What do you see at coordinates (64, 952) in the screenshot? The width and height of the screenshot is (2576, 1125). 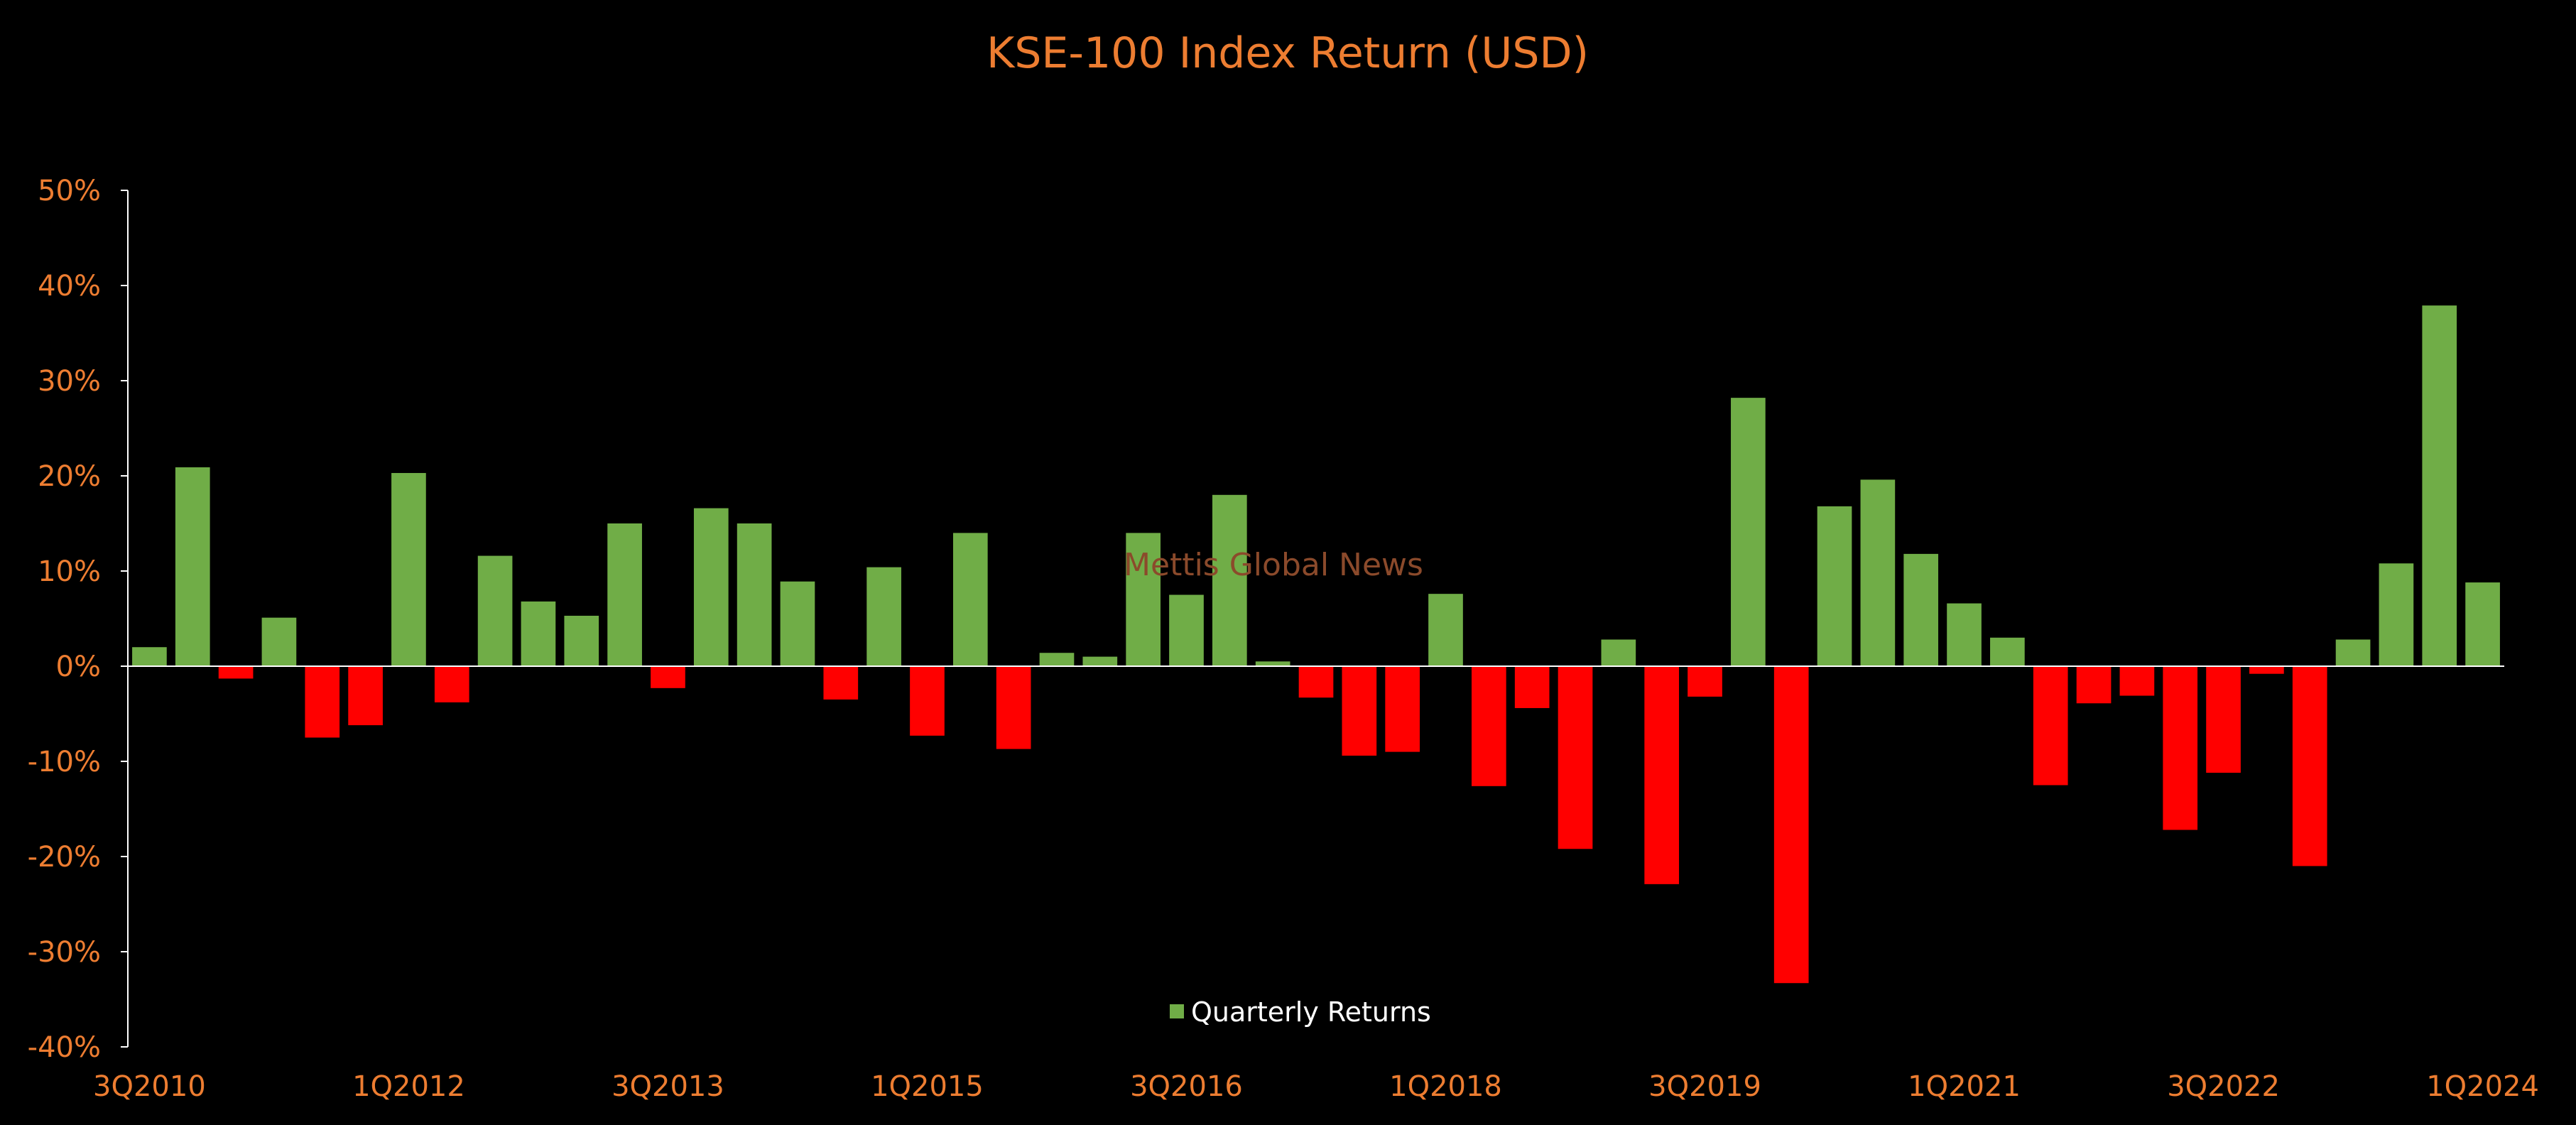 I see `y-tick-label: -30%` at bounding box center [64, 952].